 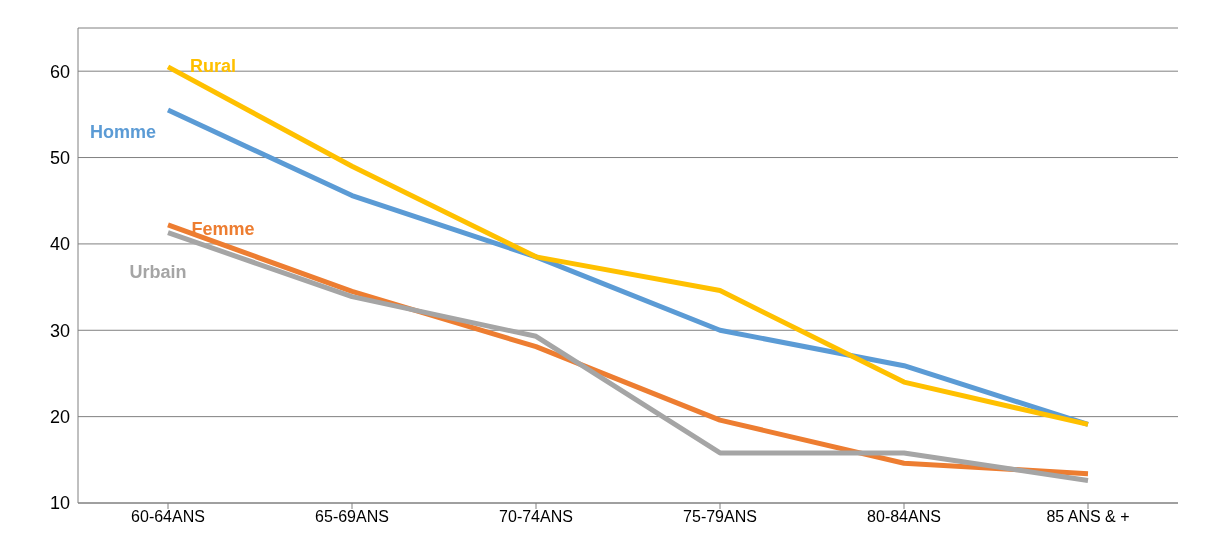 I want to click on x-tick-label: 85 ANS & +, so click(x=1088, y=517).